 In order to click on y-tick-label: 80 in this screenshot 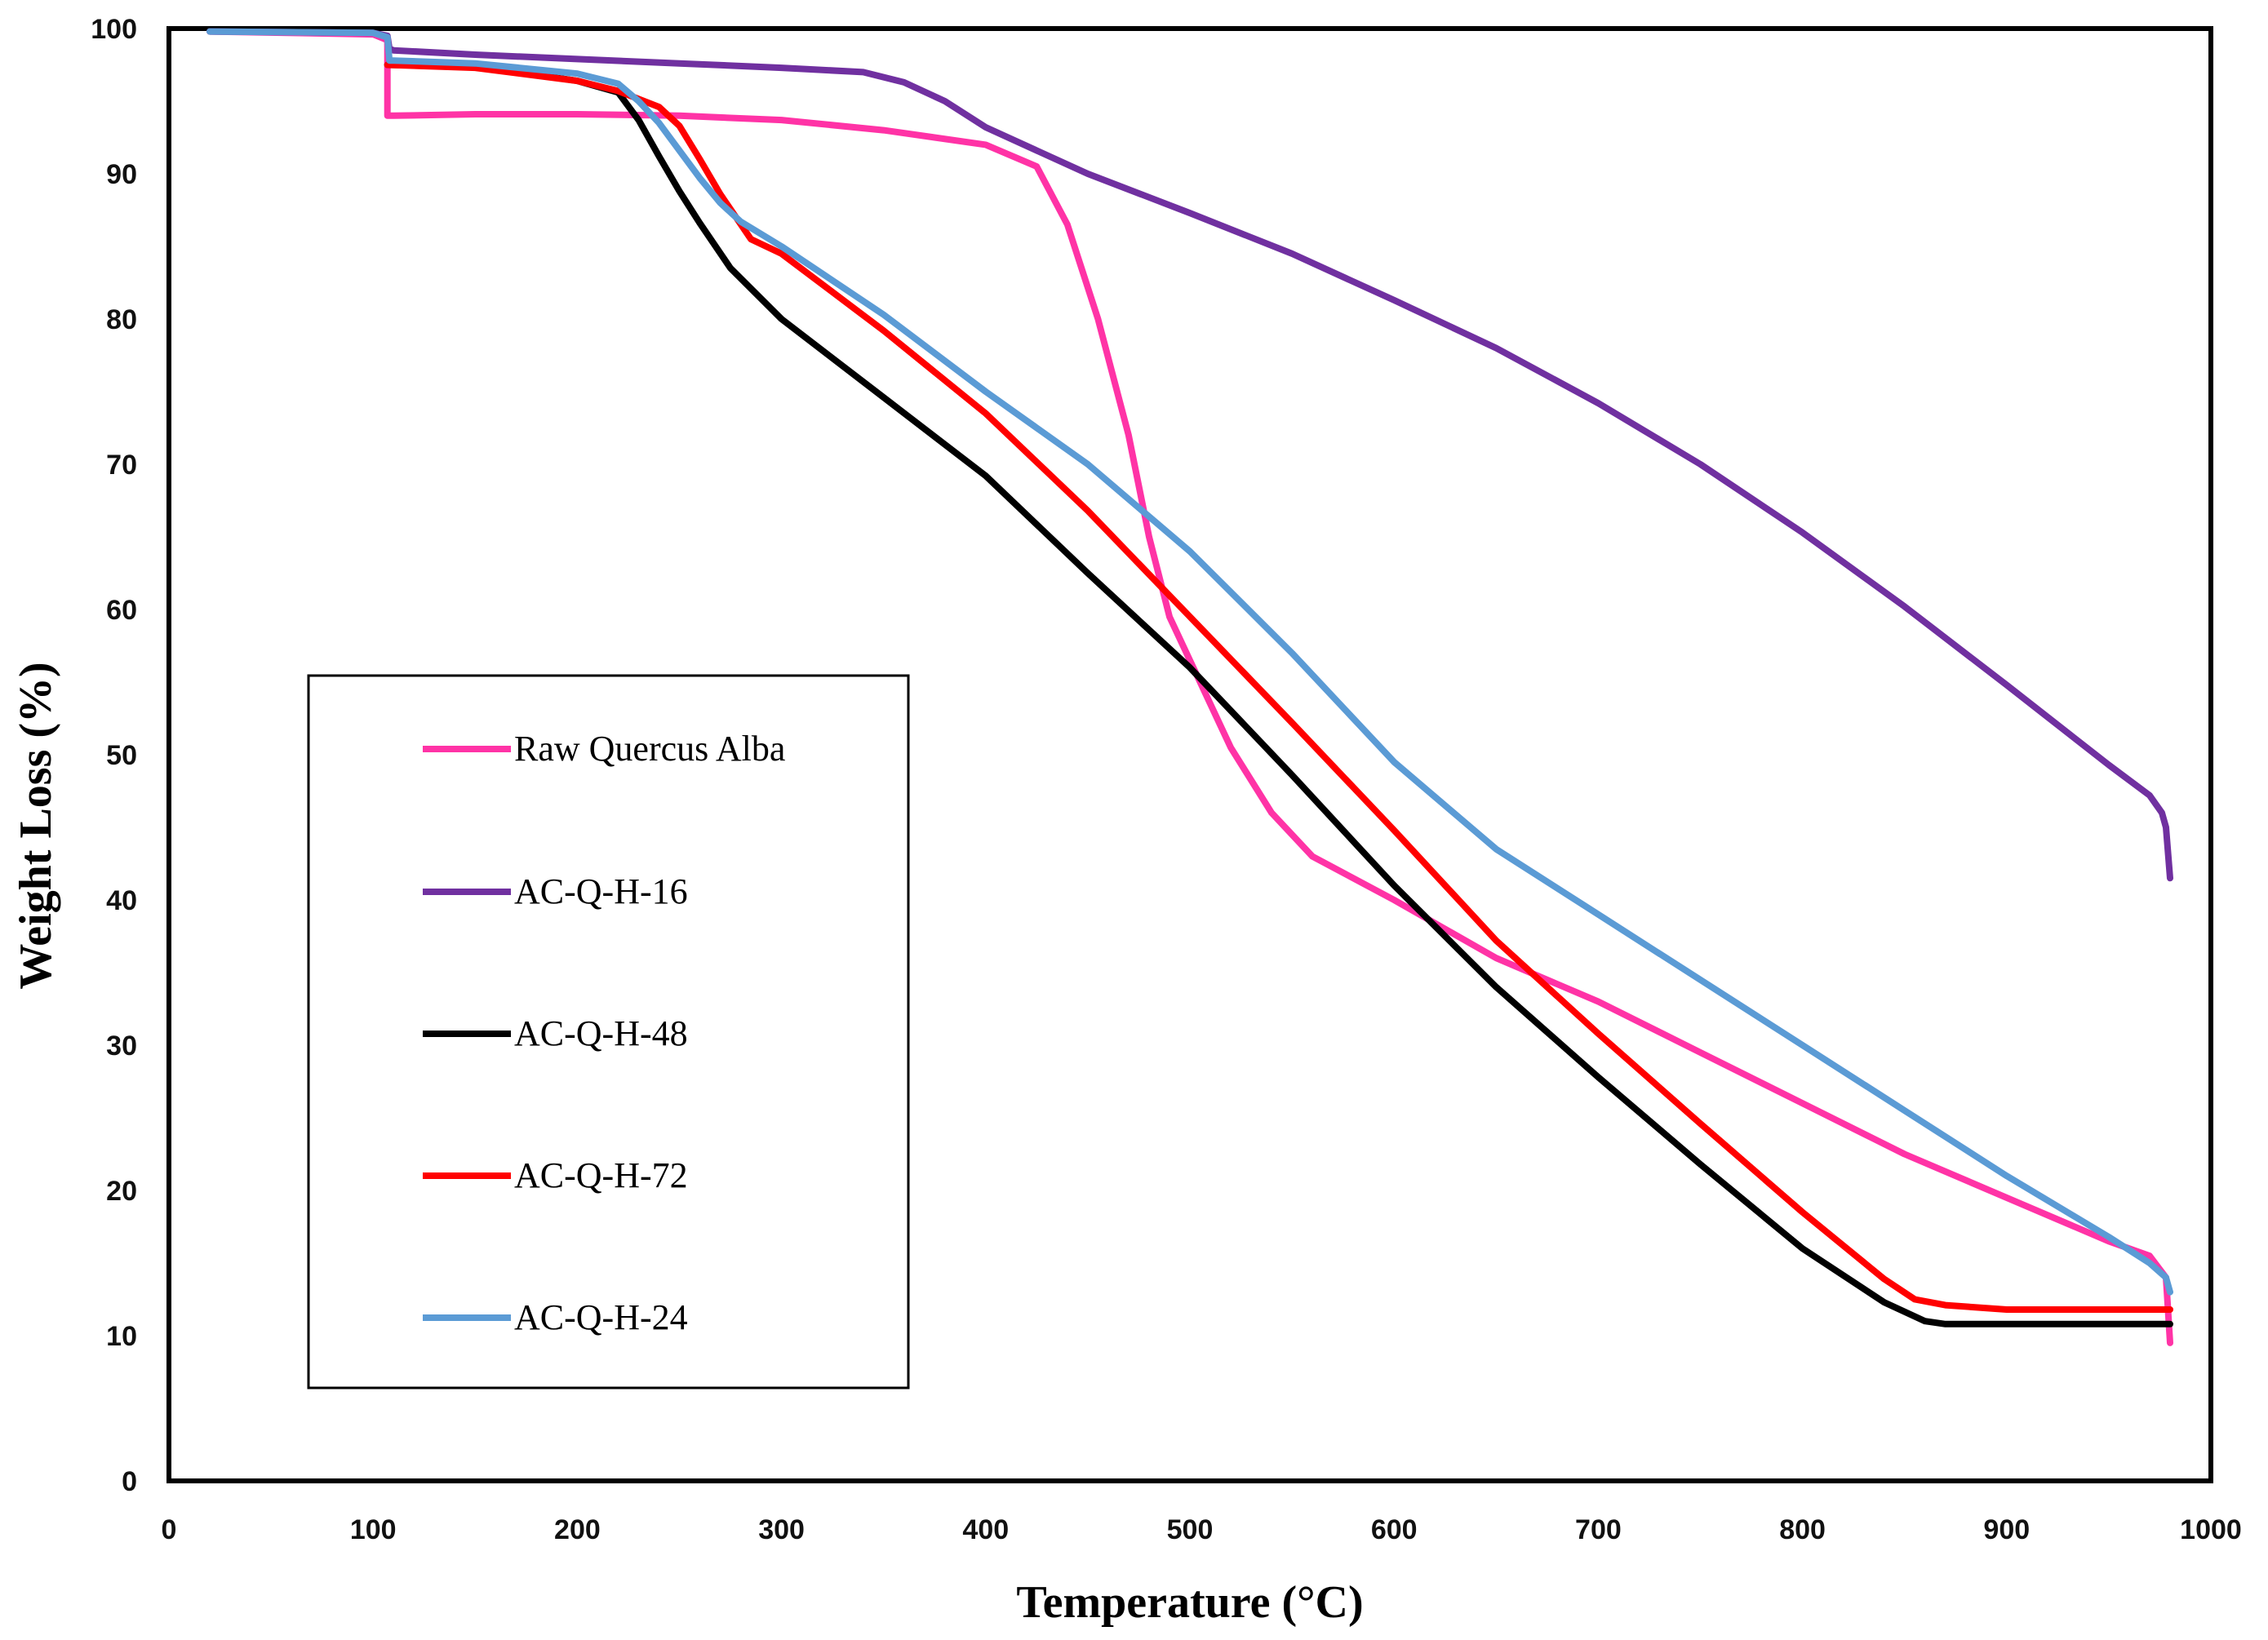, I will do `click(121, 319)`.